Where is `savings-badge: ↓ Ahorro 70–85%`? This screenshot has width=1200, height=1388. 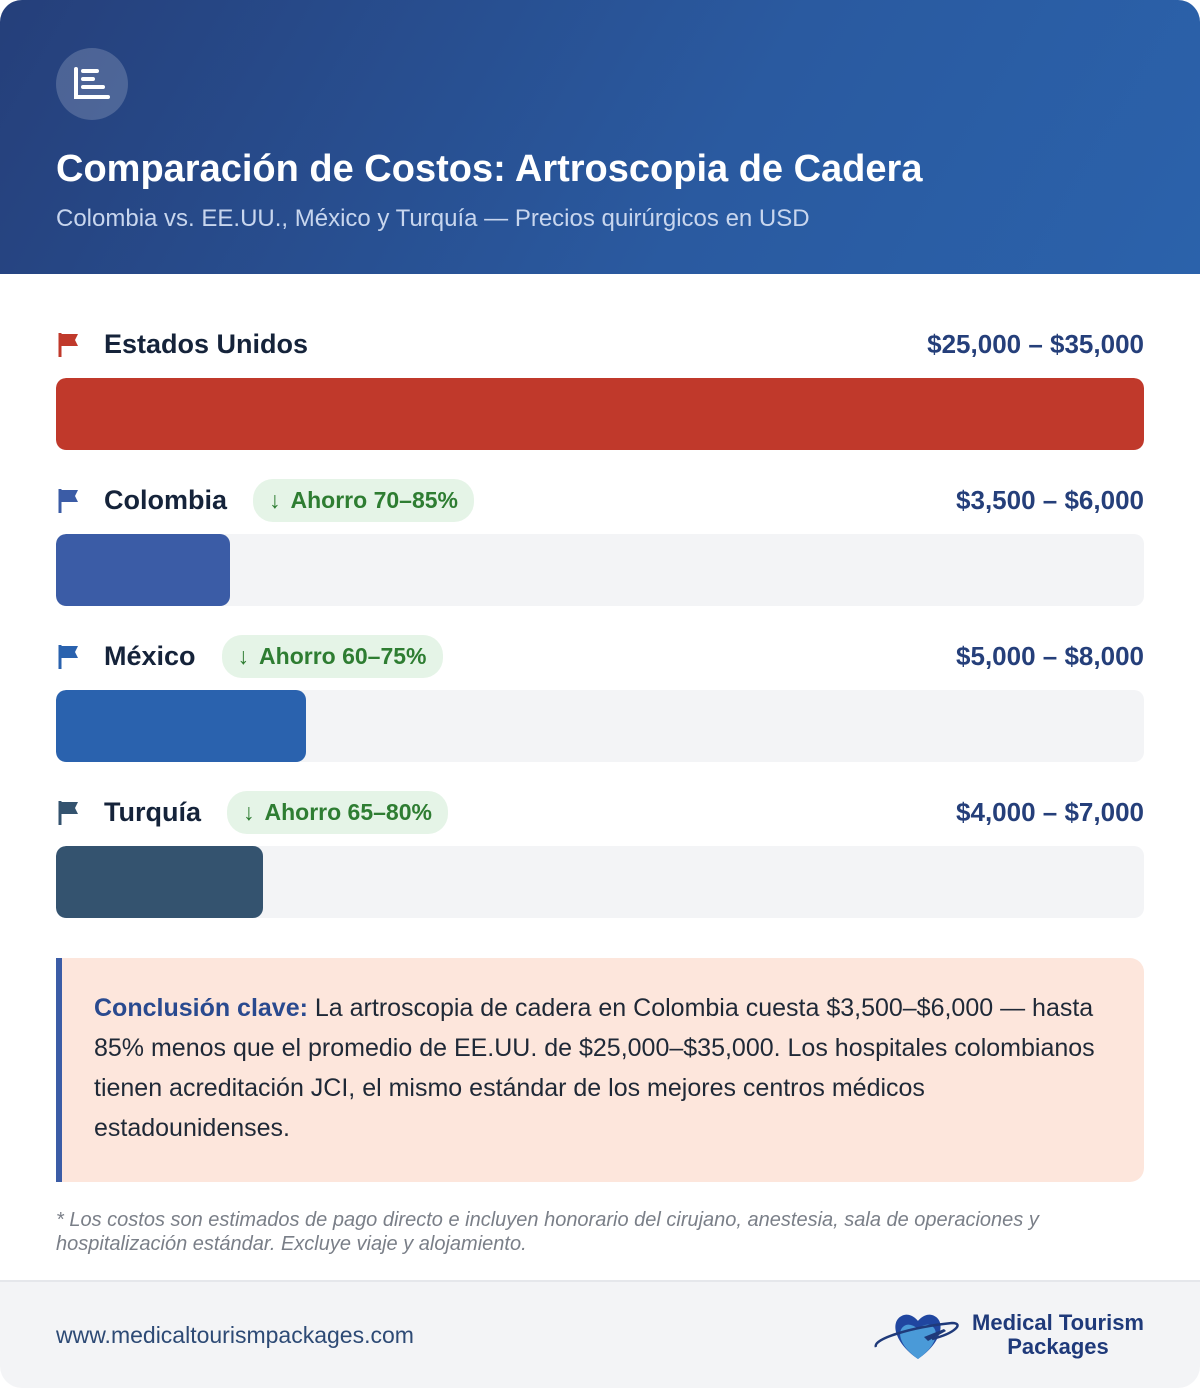
savings-badge: ↓ Ahorro 70–85% is located at coordinates (363, 500).